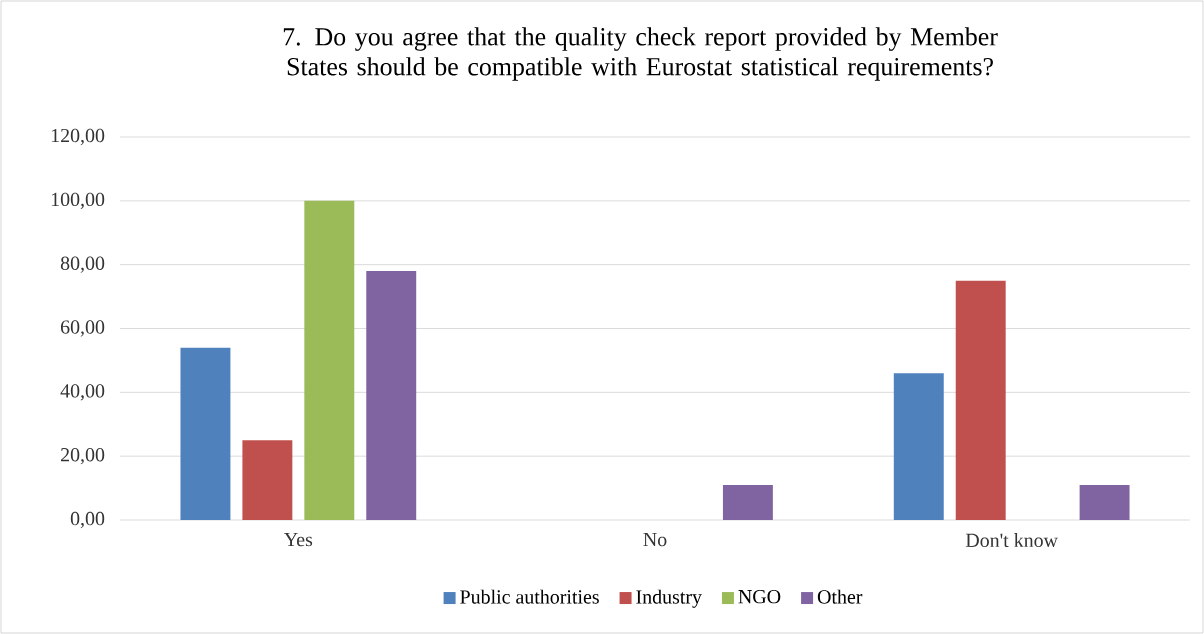  What do you see at coordinates (669, 598) in the screenshot?
I see `legend-label: Industry` at bounding box center [669, 598].